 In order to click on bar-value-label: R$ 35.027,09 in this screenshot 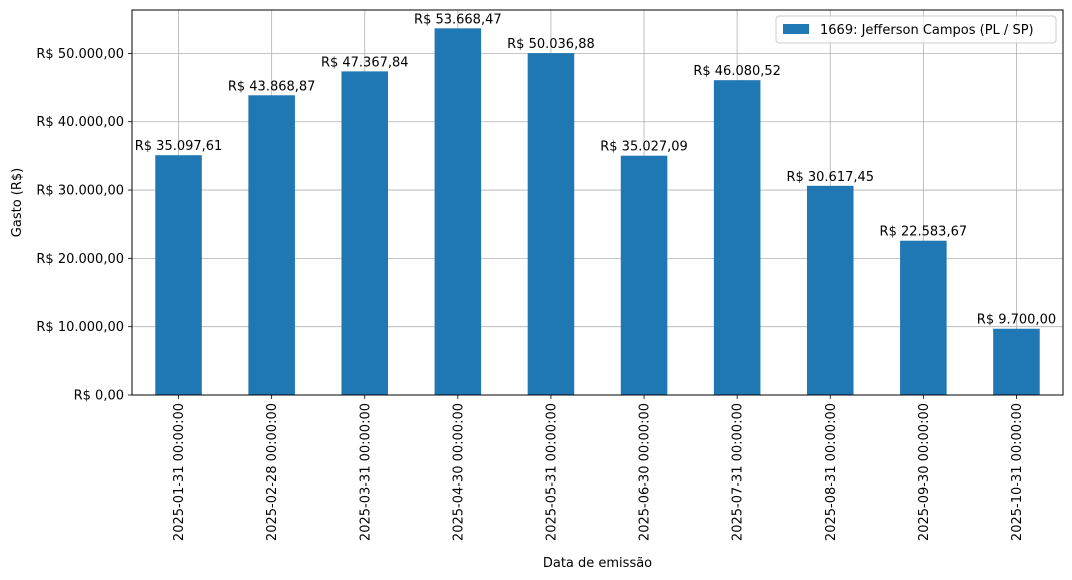, I will do `click(644, 147)`.